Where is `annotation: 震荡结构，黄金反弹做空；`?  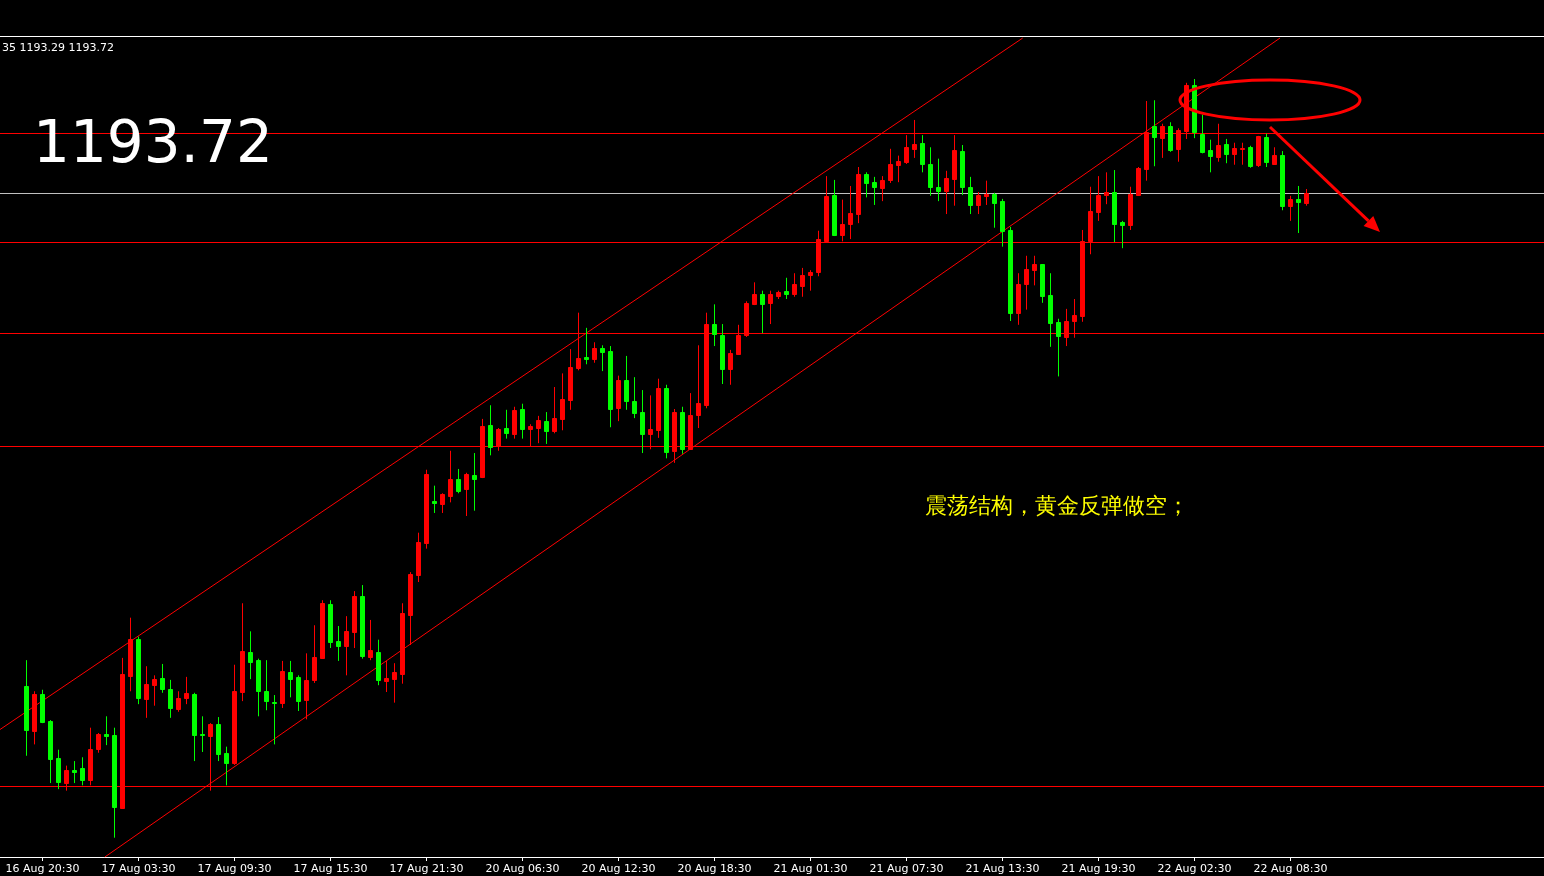 annotation: 震荡结构，黄金反弹做空； is located at coordinates (1057, 505).